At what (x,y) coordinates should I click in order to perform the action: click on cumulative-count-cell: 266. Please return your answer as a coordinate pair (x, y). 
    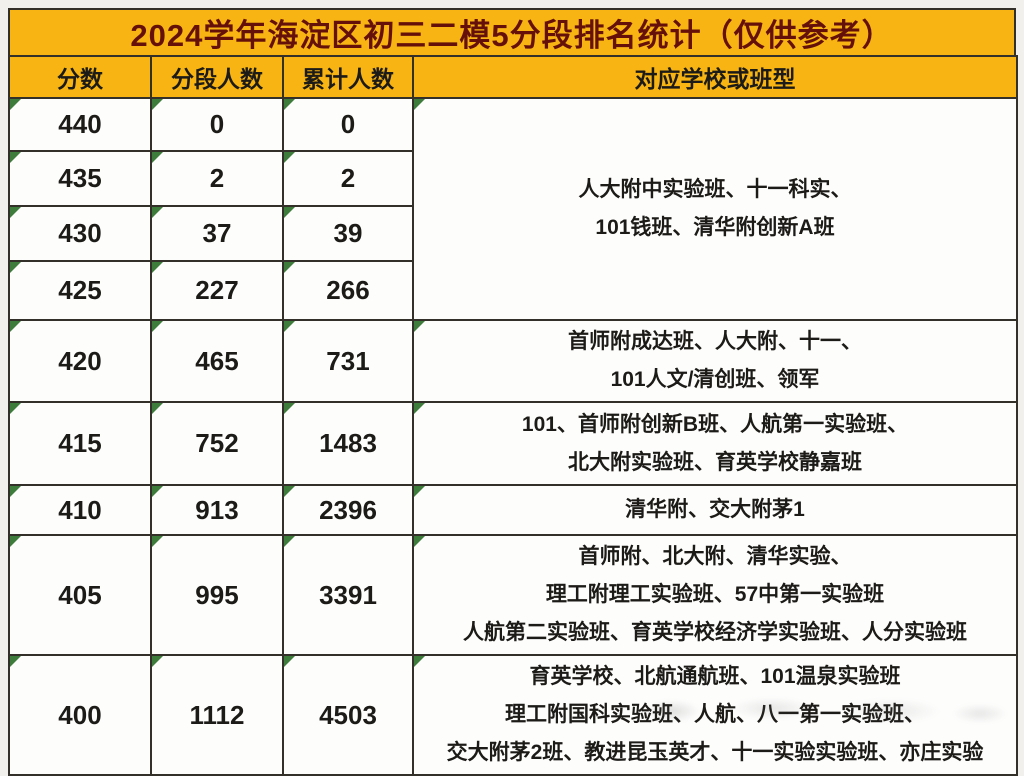
    Looking at the image, I should click on (348, 290).